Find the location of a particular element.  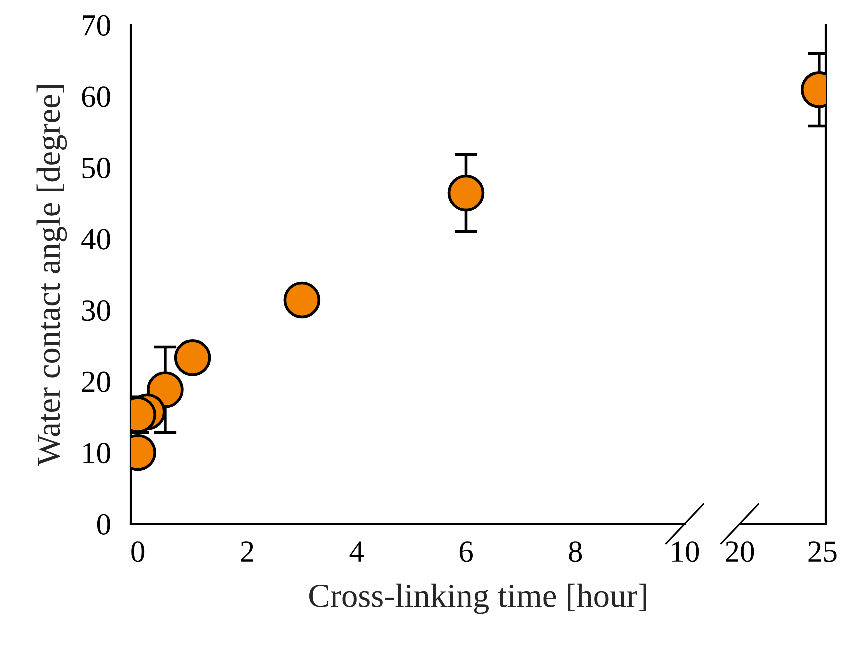

x-tick-label: 4 is located at coordinates (357, 552).